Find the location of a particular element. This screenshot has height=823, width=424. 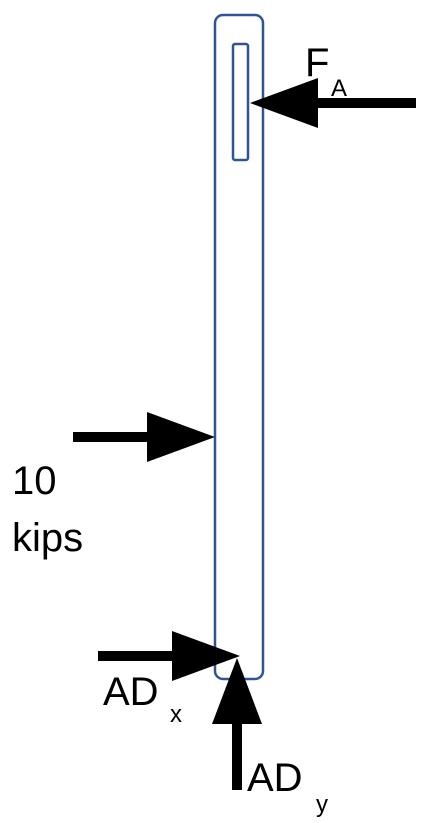

fa-label-main: F is located at coordinates (317, 63).